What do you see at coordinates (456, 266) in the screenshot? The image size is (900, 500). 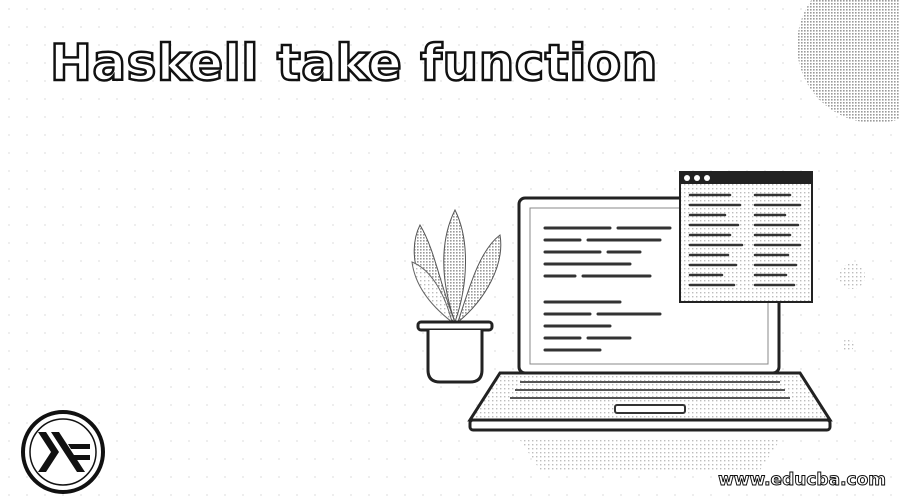 I see `plant-illustration` at bounding box center [456, 266].